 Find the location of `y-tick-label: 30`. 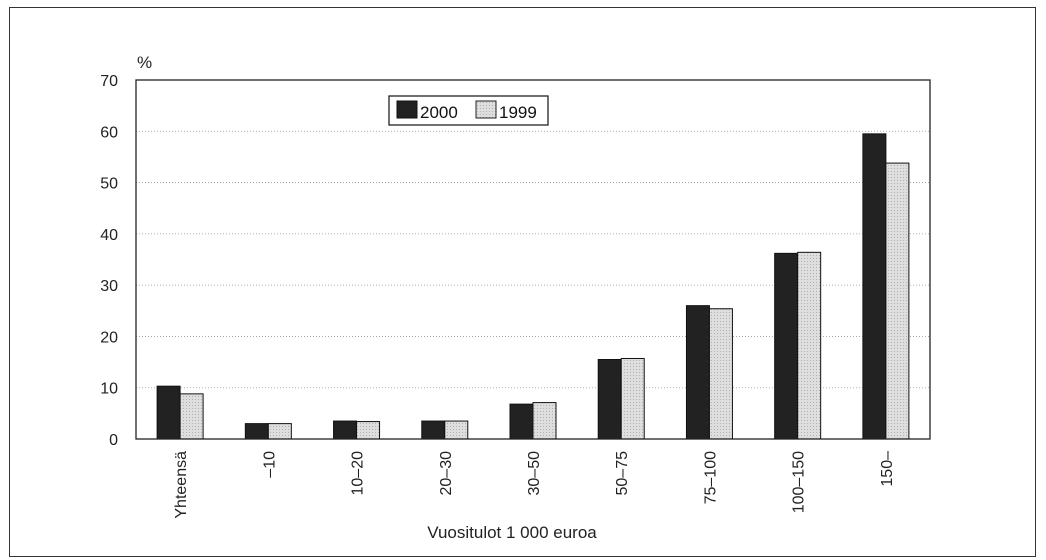

y-tick-label: 30 is located at coordinates (109, 286).